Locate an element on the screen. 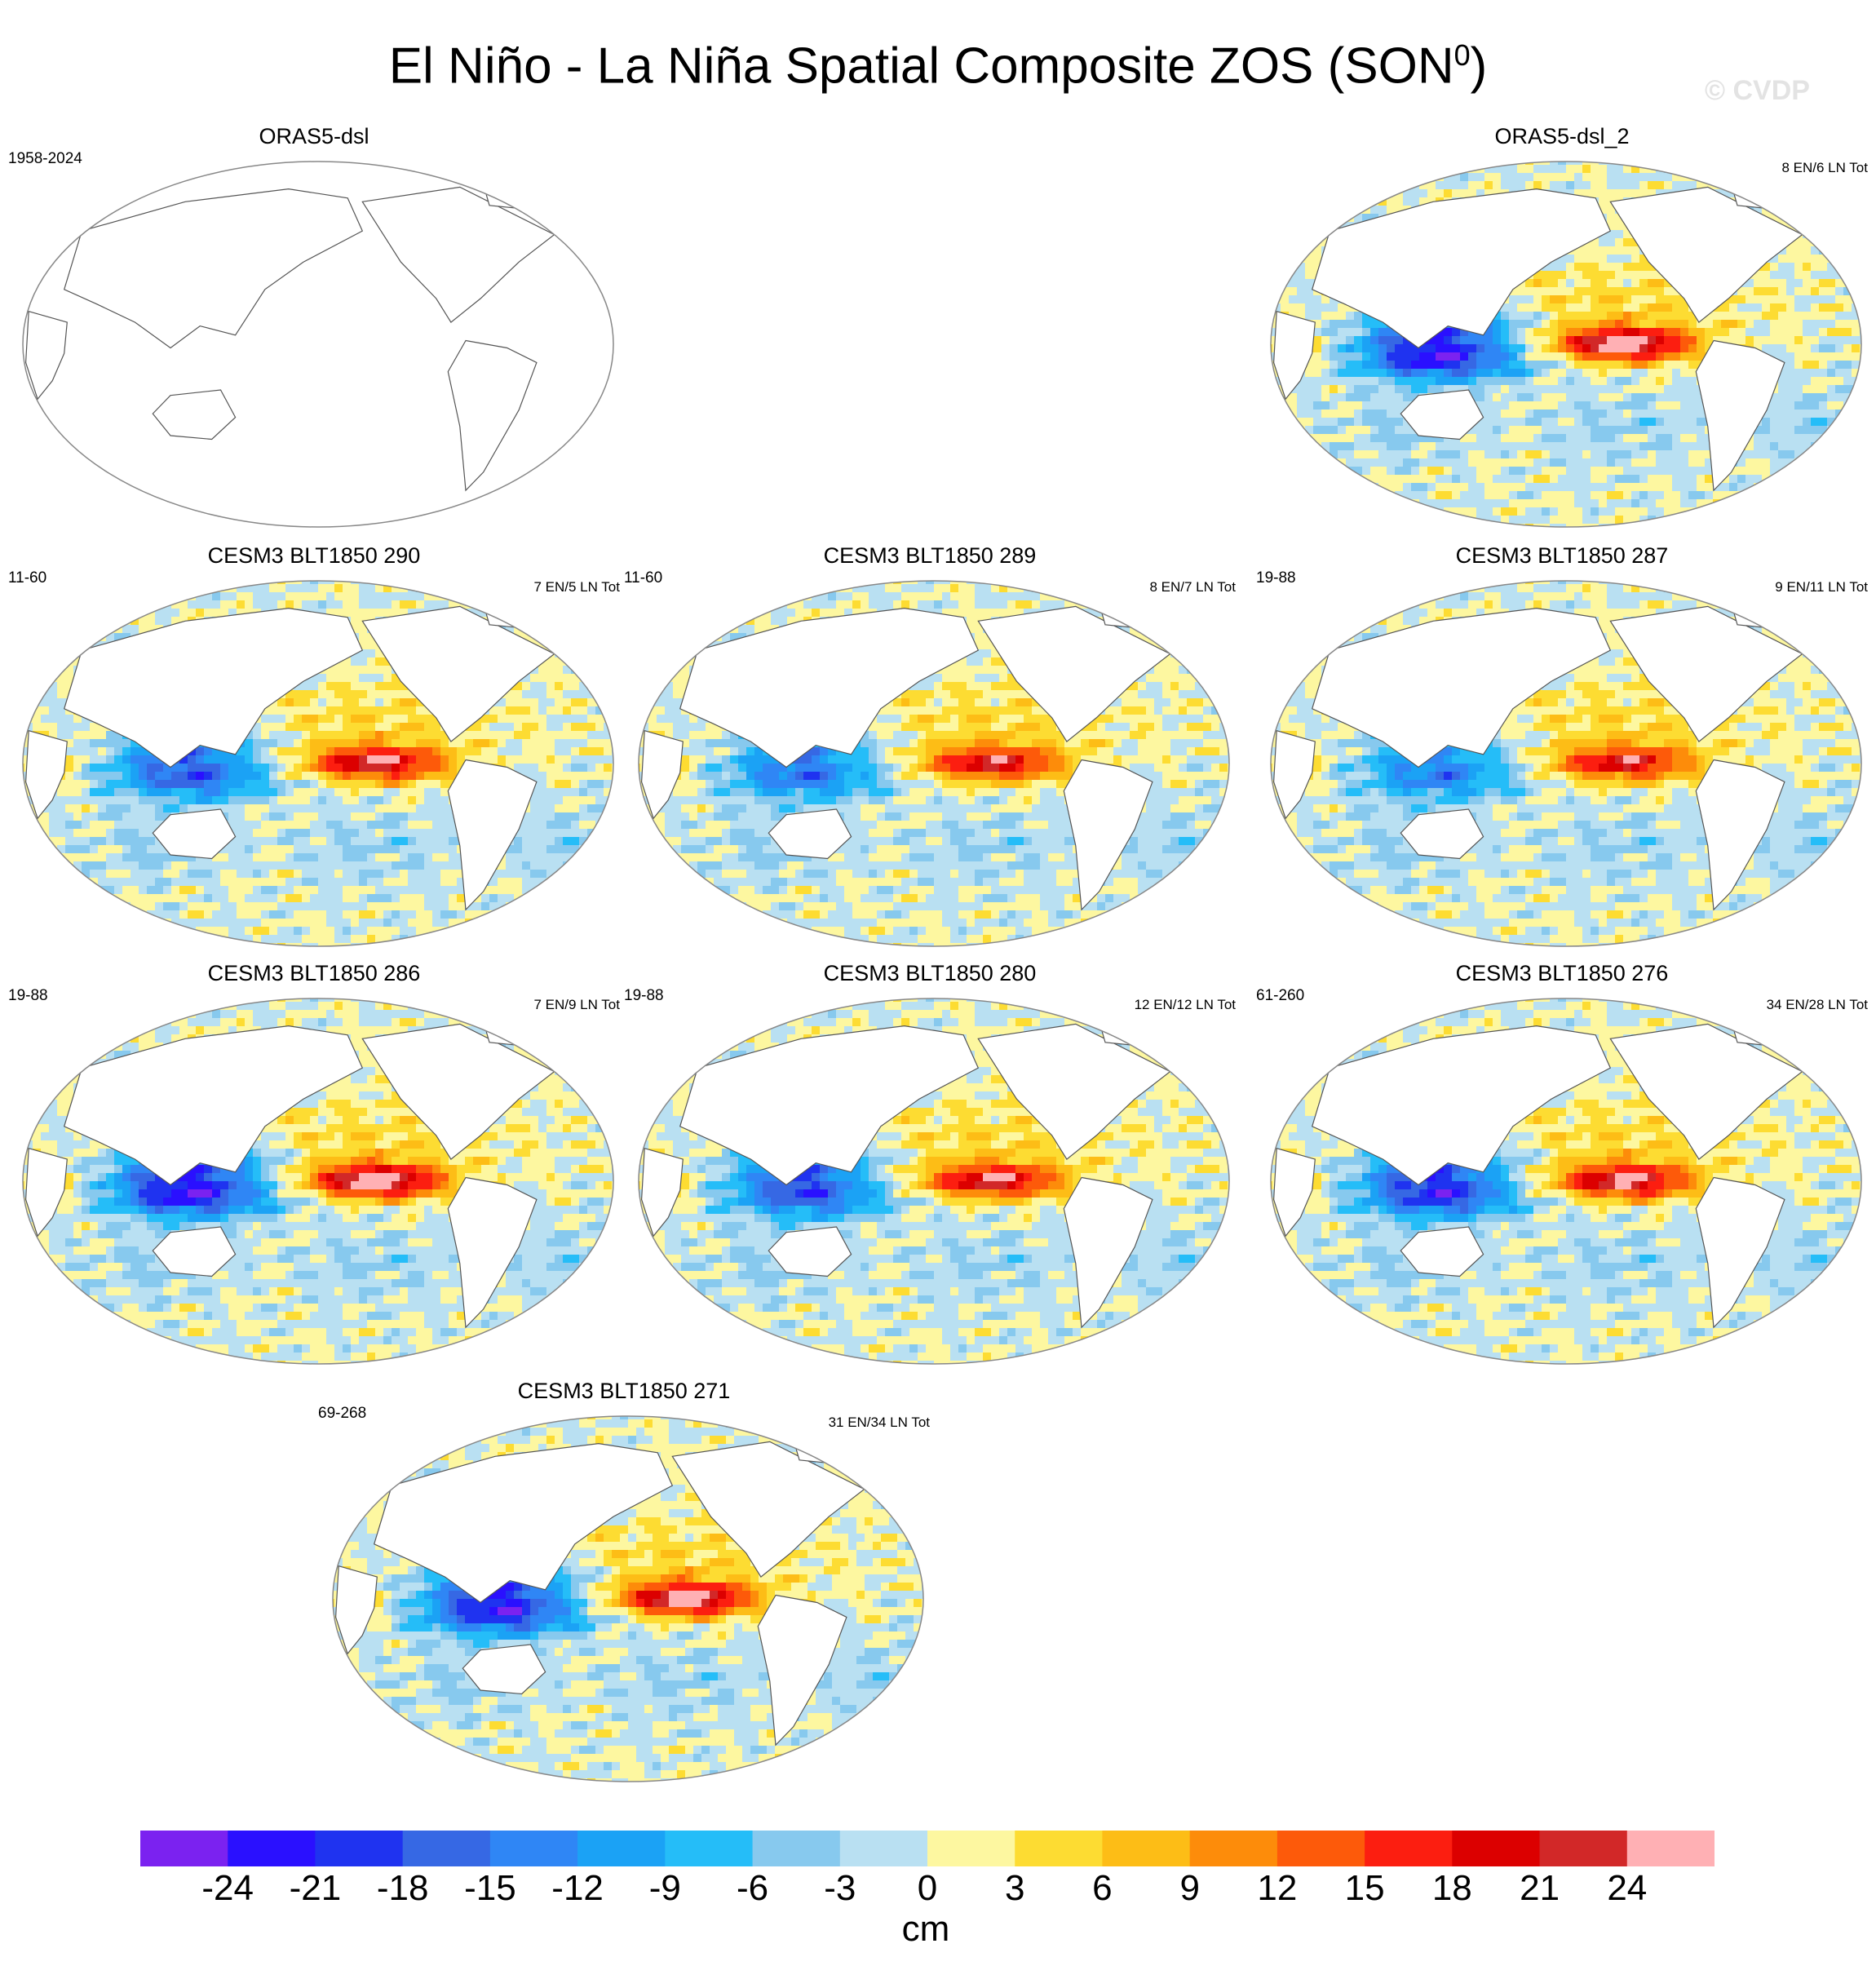 The width and height of the screenshot is (1876, 1979). map-panel-oras5-dsl: ORAS5-dsl 1958-2024 is located at coordinates (314, 326).